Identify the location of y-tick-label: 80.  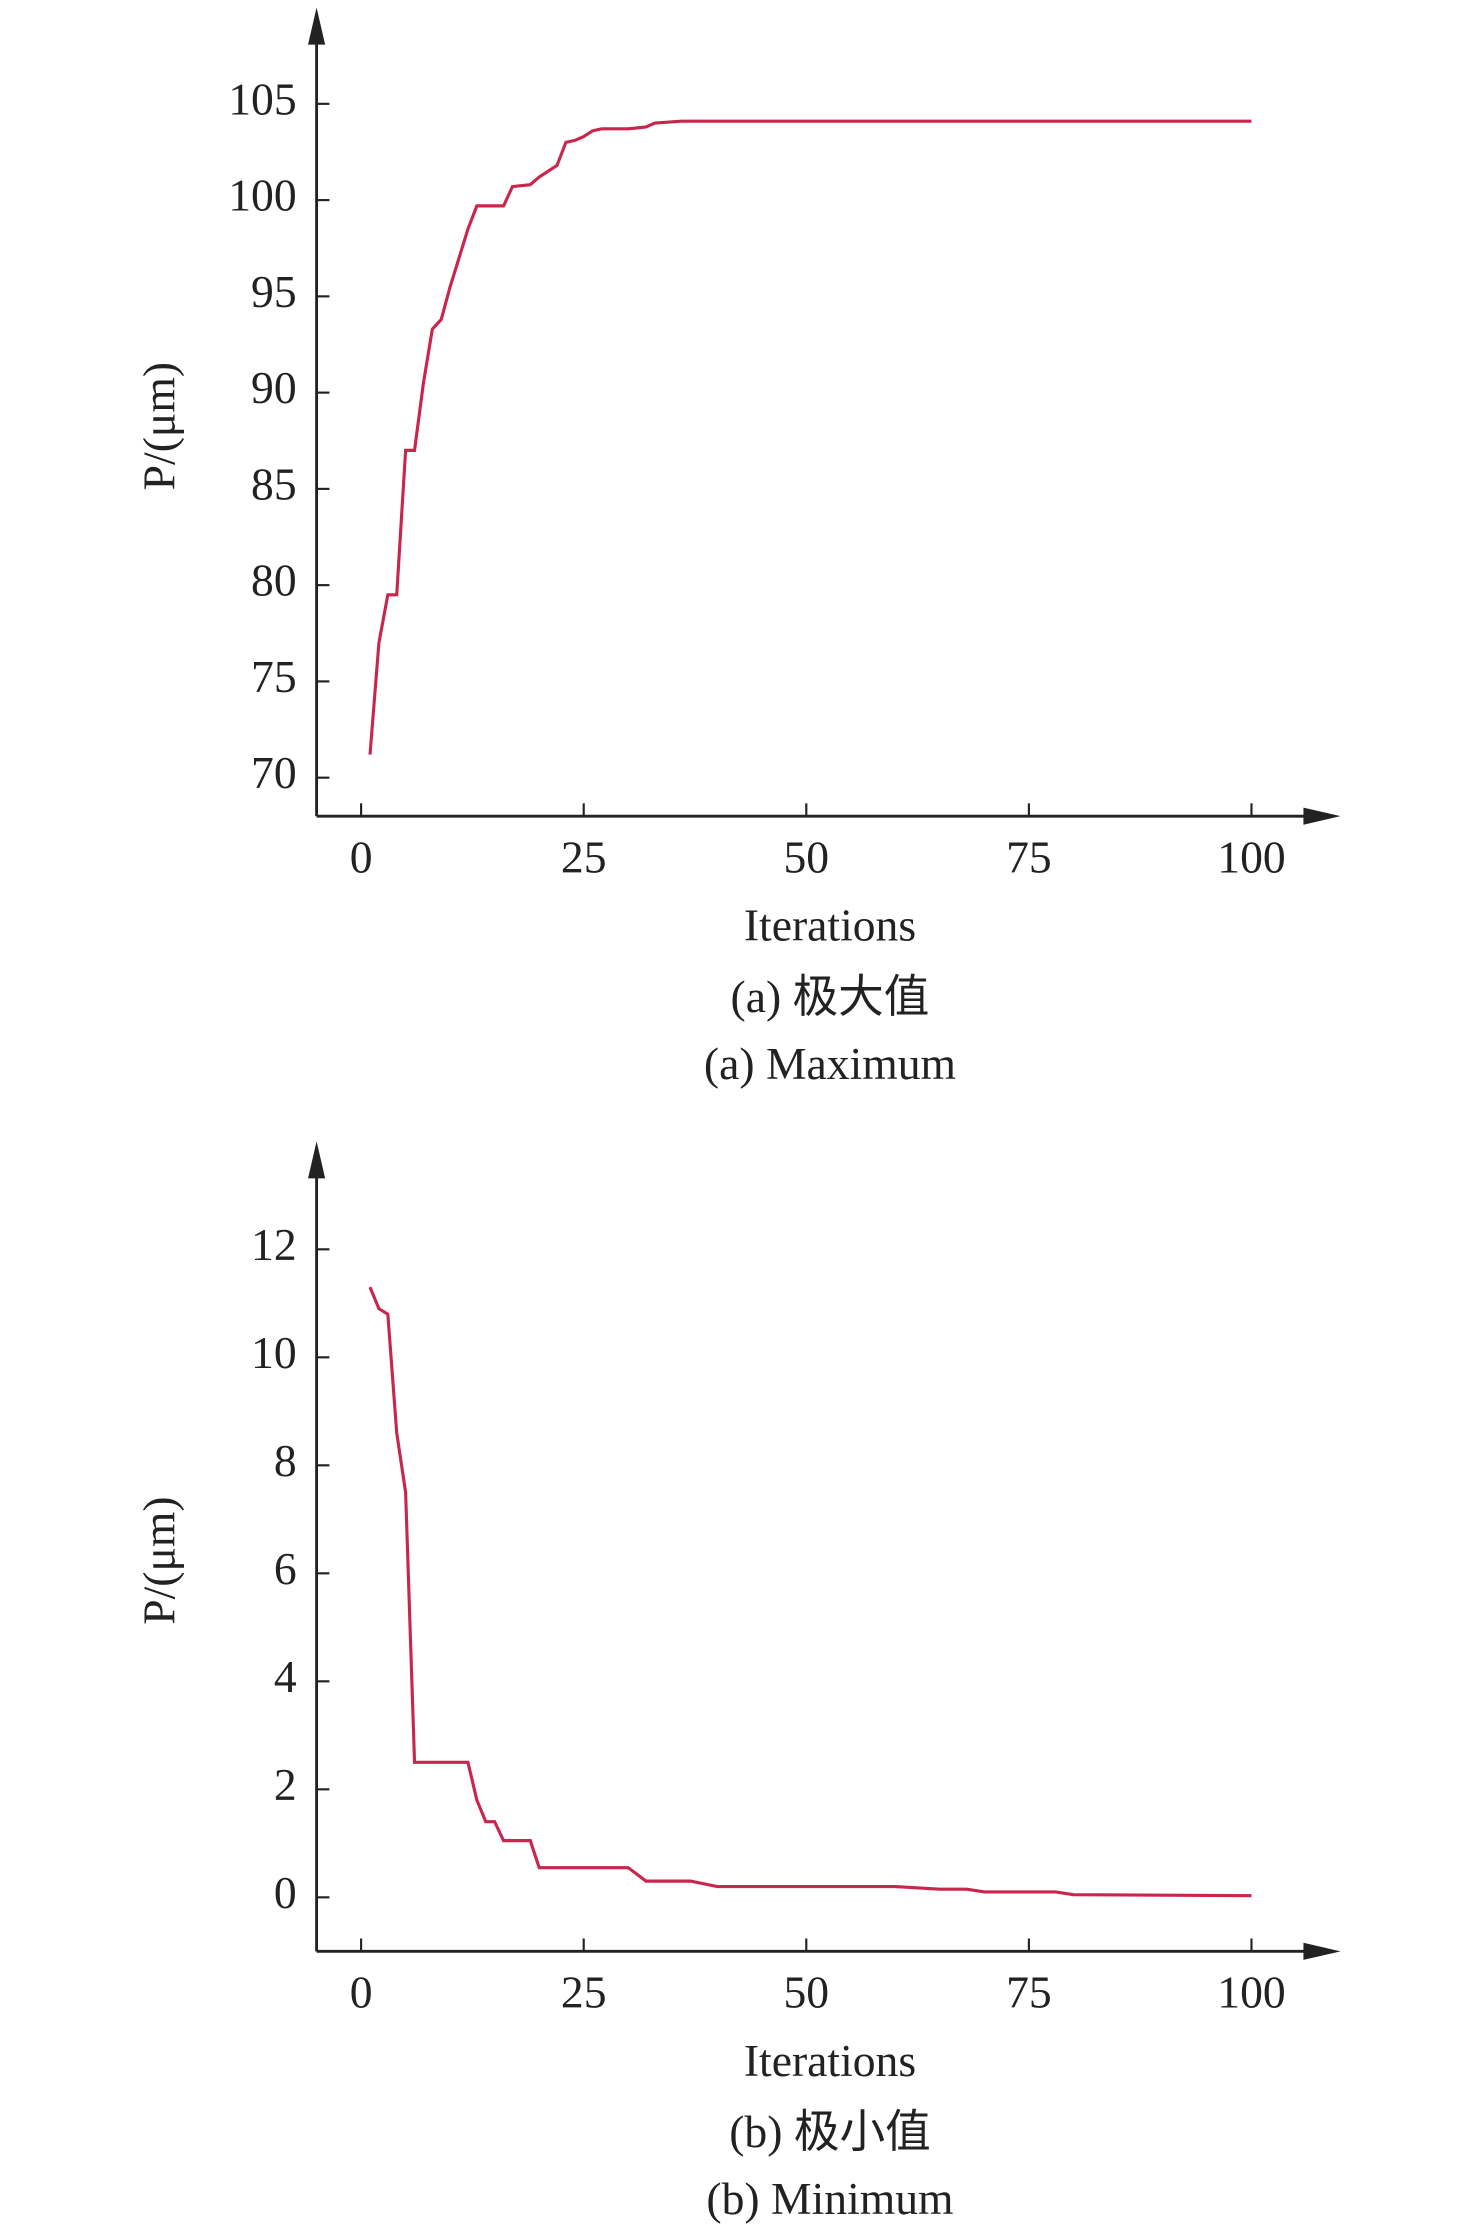
(274, 580).